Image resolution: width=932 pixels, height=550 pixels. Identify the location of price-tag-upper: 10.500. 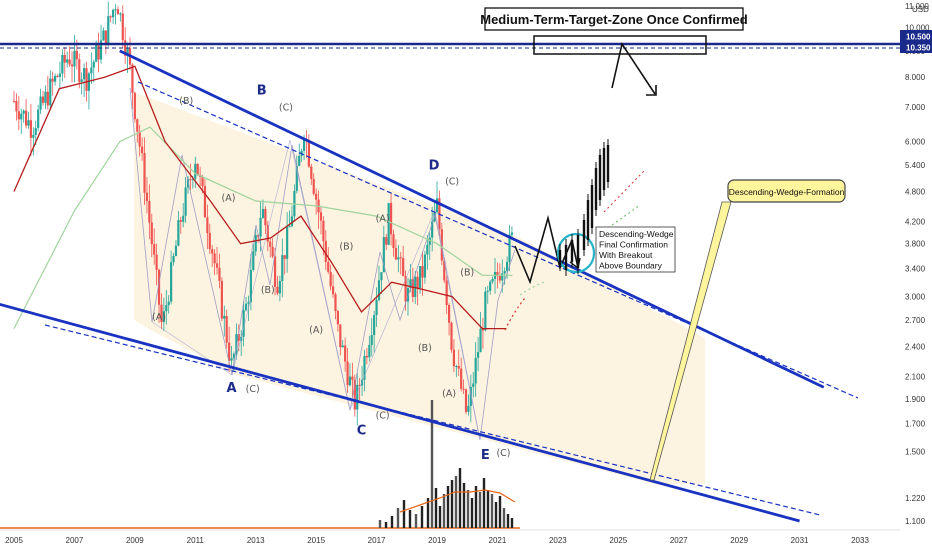
(918, 37).